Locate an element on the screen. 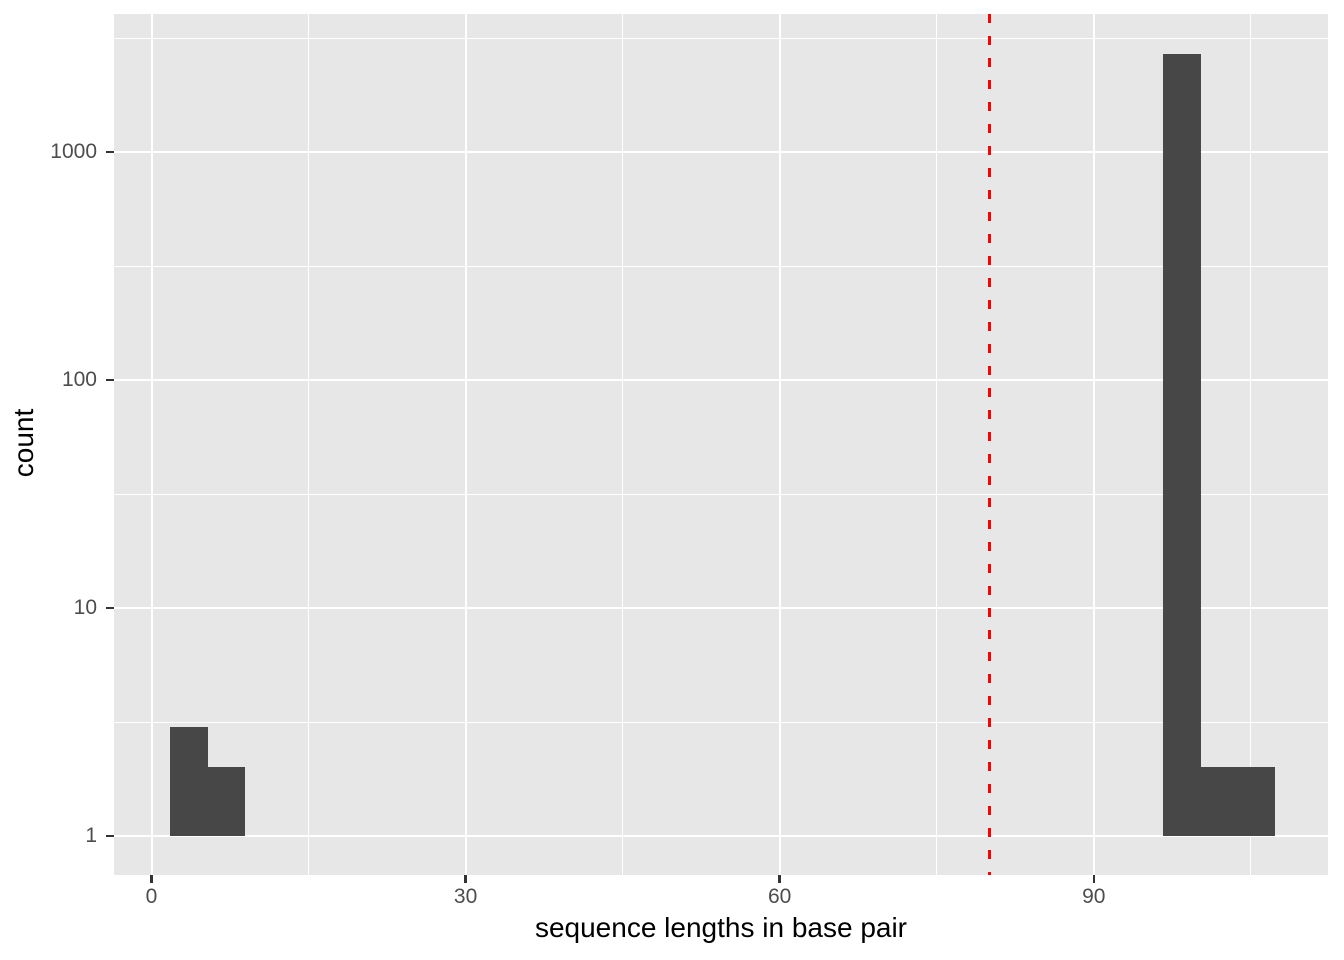  y-tick-label: 1 is located at coordinates (91, 835).